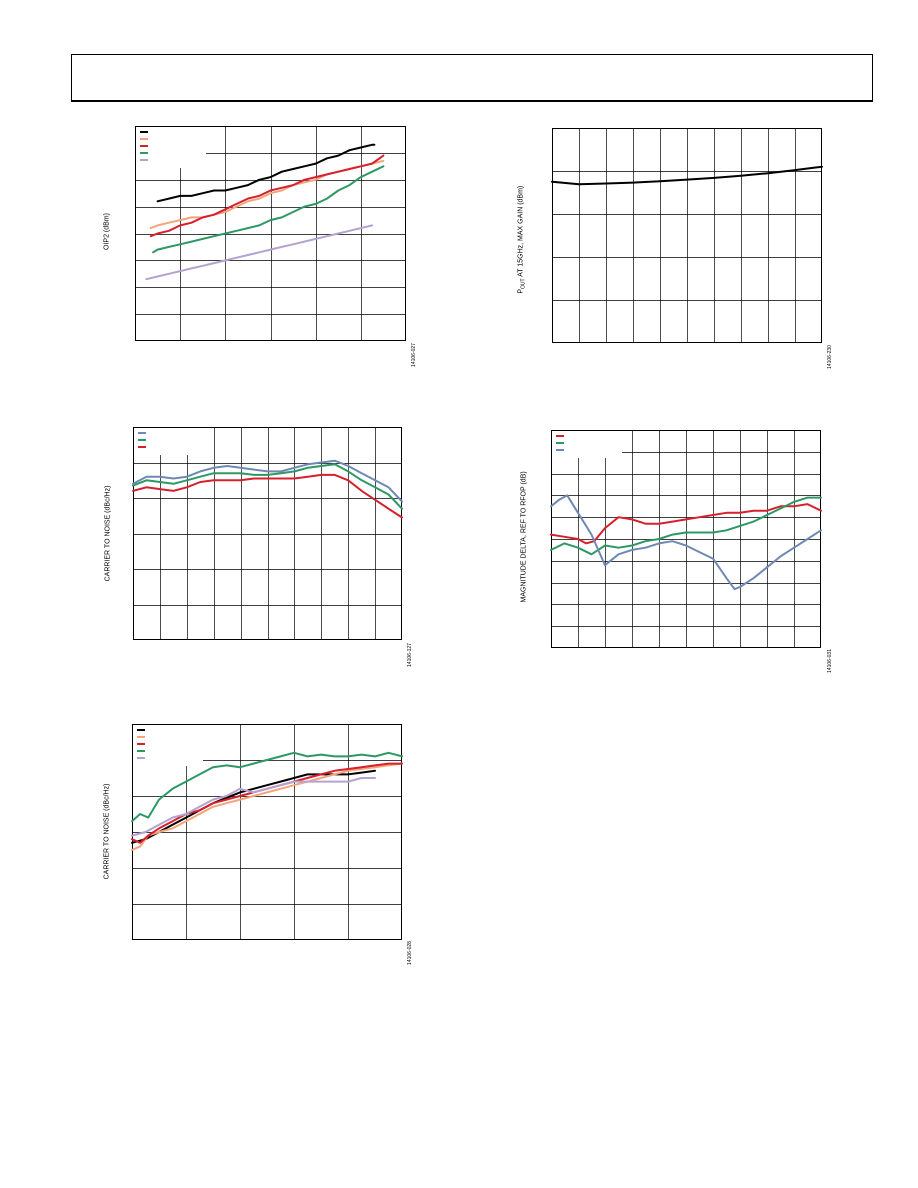  I want to click on chart-mag-delta-svg, so click(686, 539).